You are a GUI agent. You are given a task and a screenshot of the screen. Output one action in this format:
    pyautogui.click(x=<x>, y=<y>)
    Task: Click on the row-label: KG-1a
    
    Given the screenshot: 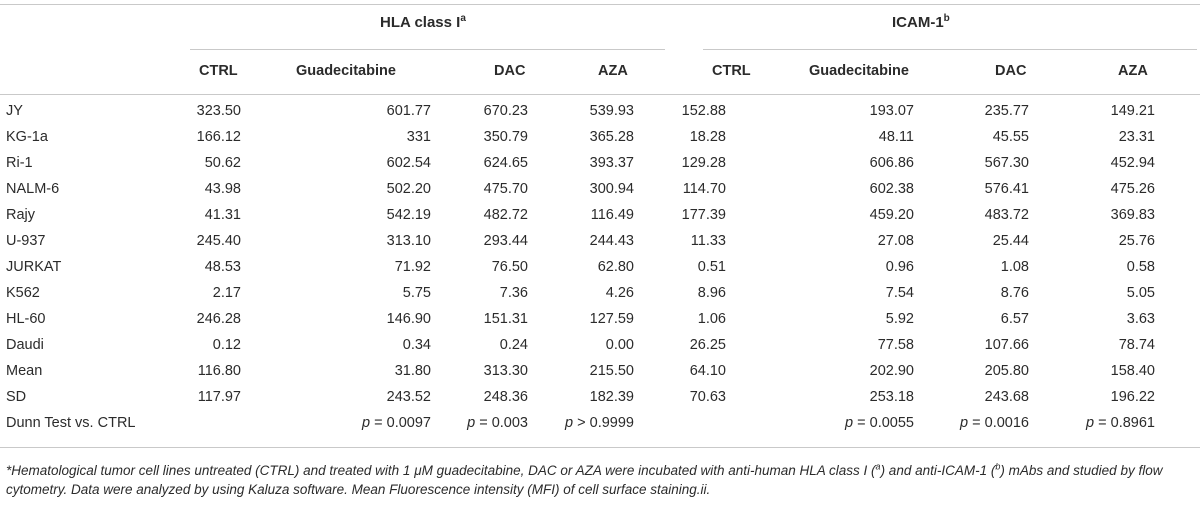 What is the action you would take?
    pyautogui.click(x=27, y=137)
    